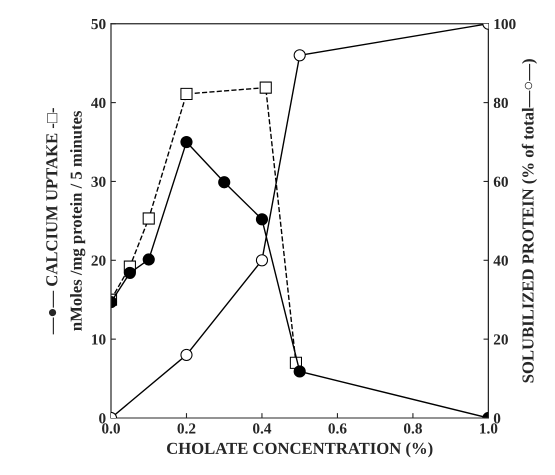 The image size is (555, 475). I want to click on y2-axis-title: SOLUBILIZED PROTEIN (% of total—○—), so click(530, 220).